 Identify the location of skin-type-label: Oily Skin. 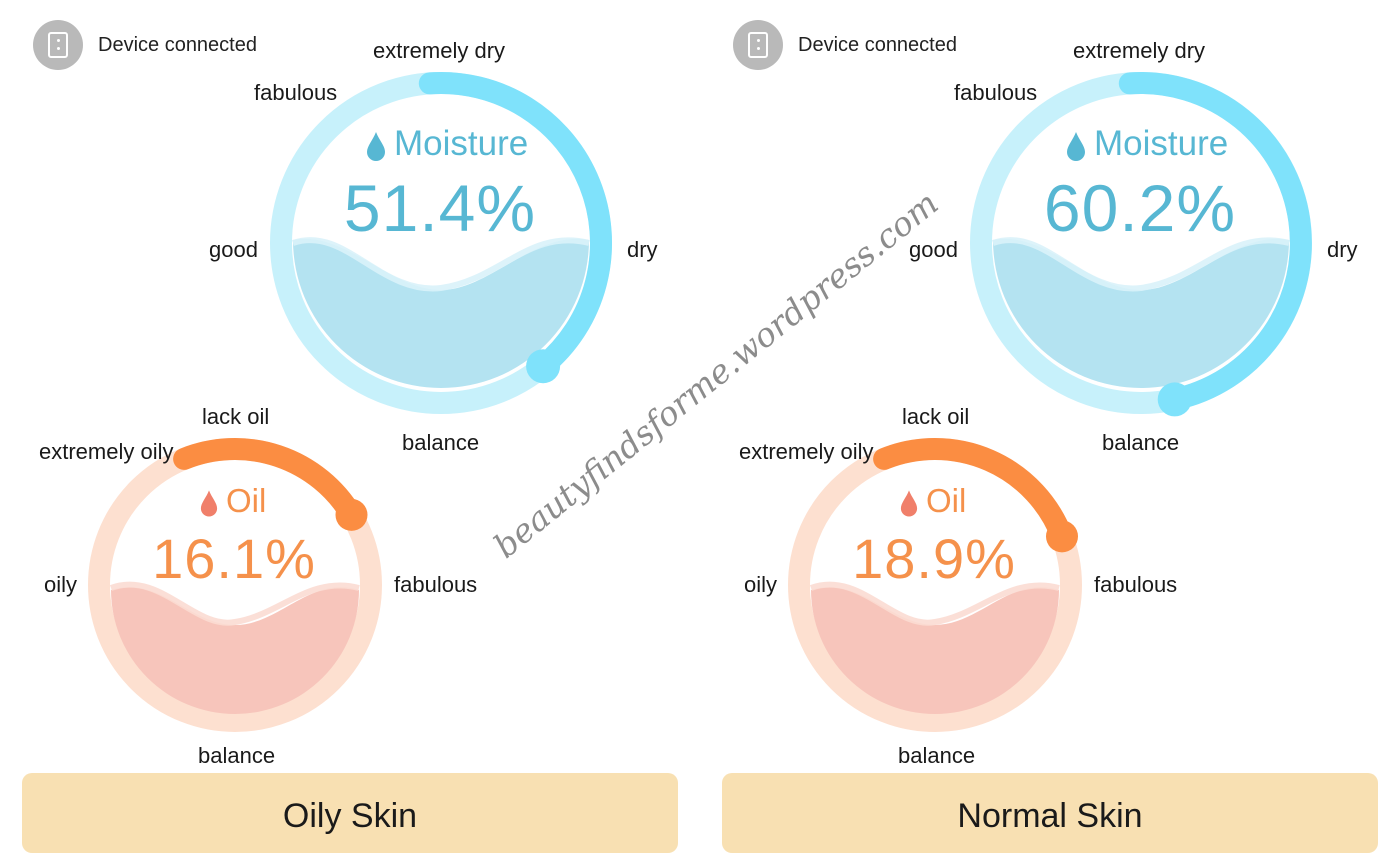
(350, 816).